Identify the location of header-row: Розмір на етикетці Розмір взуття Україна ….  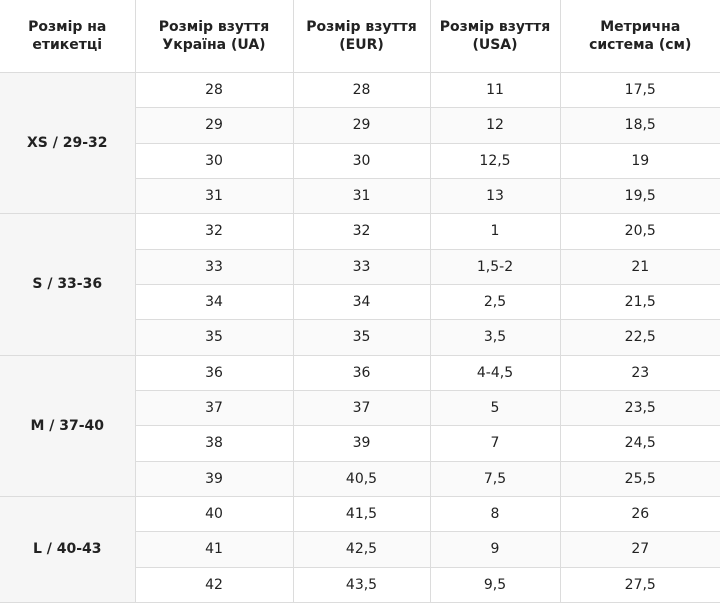
(360, 36).